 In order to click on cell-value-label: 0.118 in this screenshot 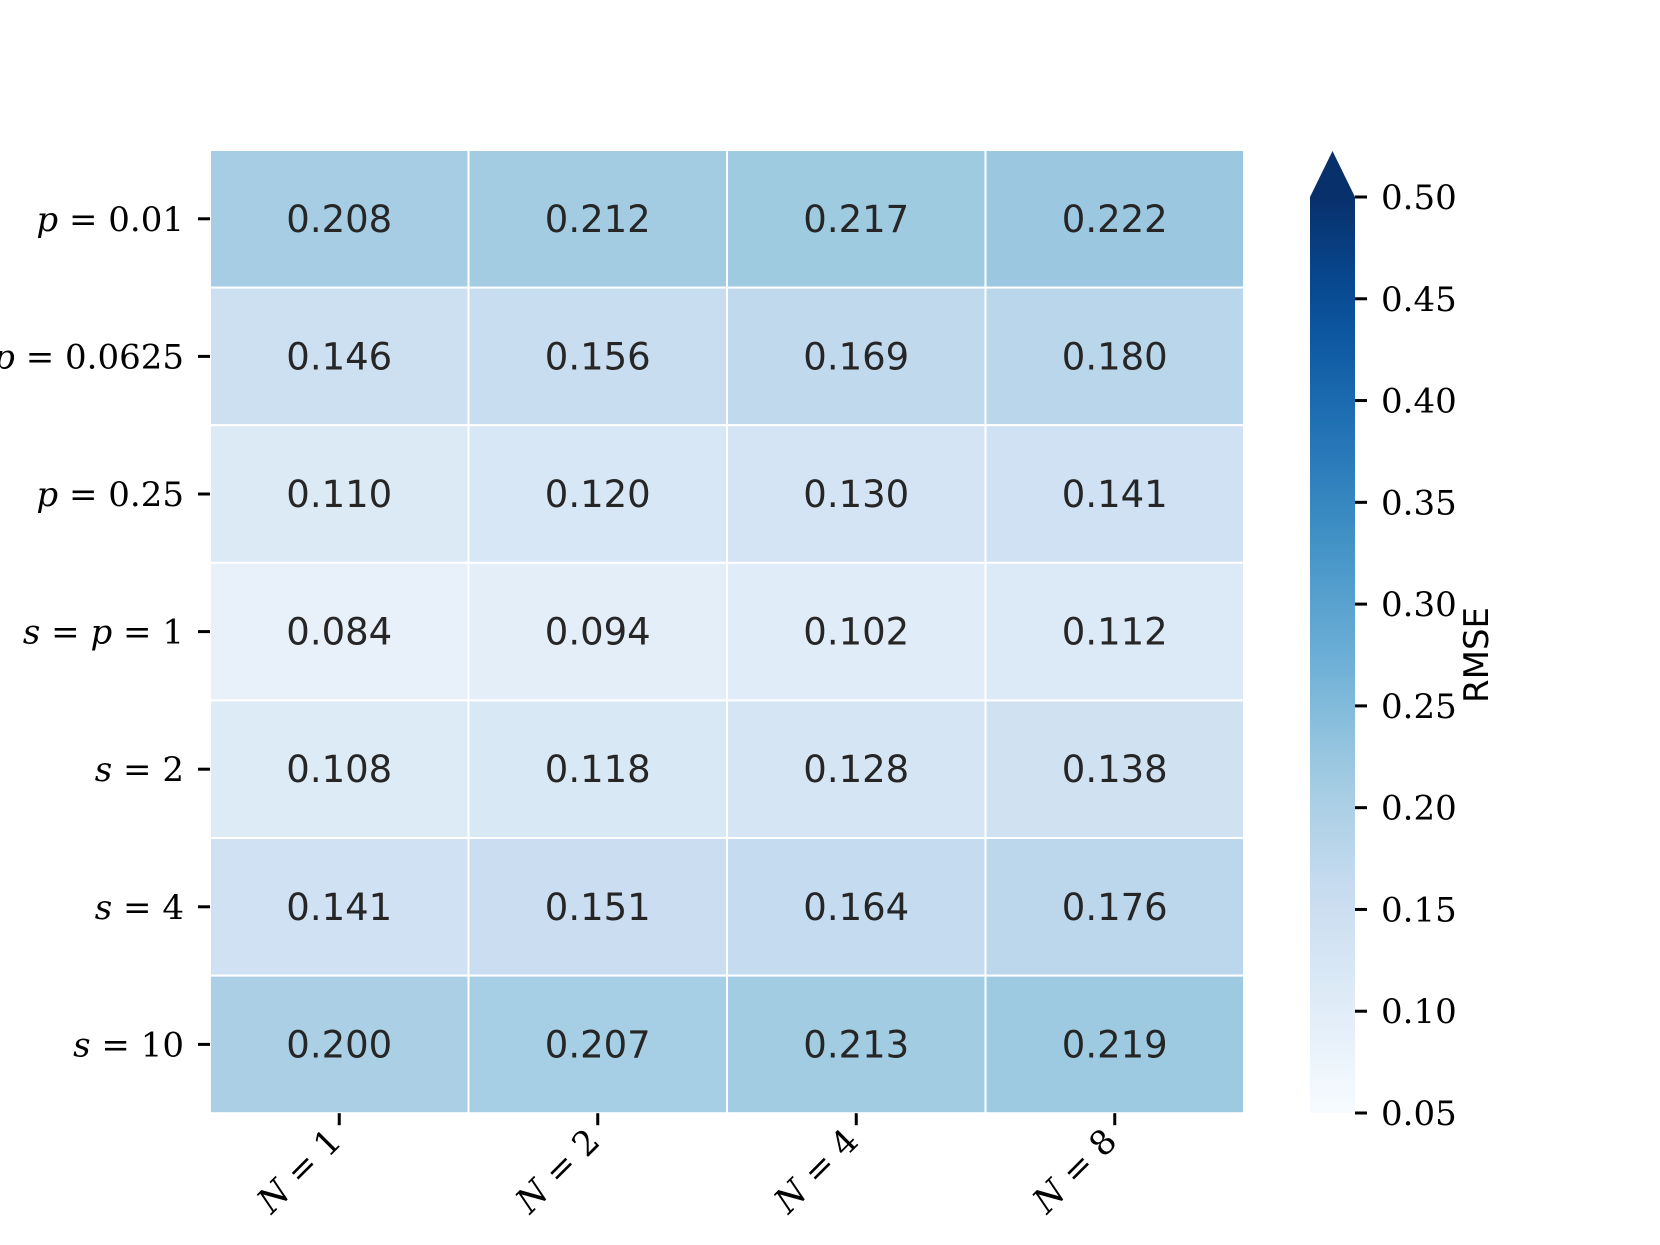, I will do `click(598, 769)`.